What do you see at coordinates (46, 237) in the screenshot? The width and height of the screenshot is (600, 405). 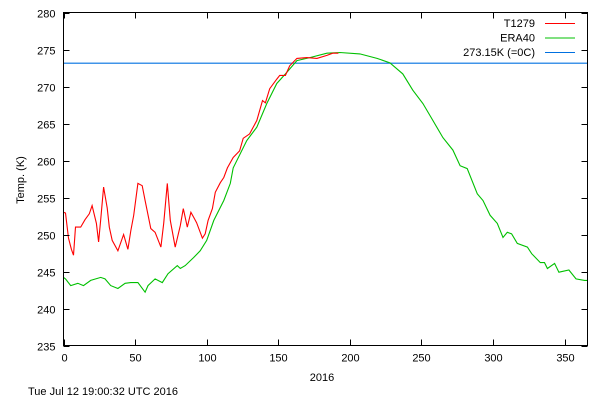 I see `y-tick-label: 250` at bounding box center [46, 237].